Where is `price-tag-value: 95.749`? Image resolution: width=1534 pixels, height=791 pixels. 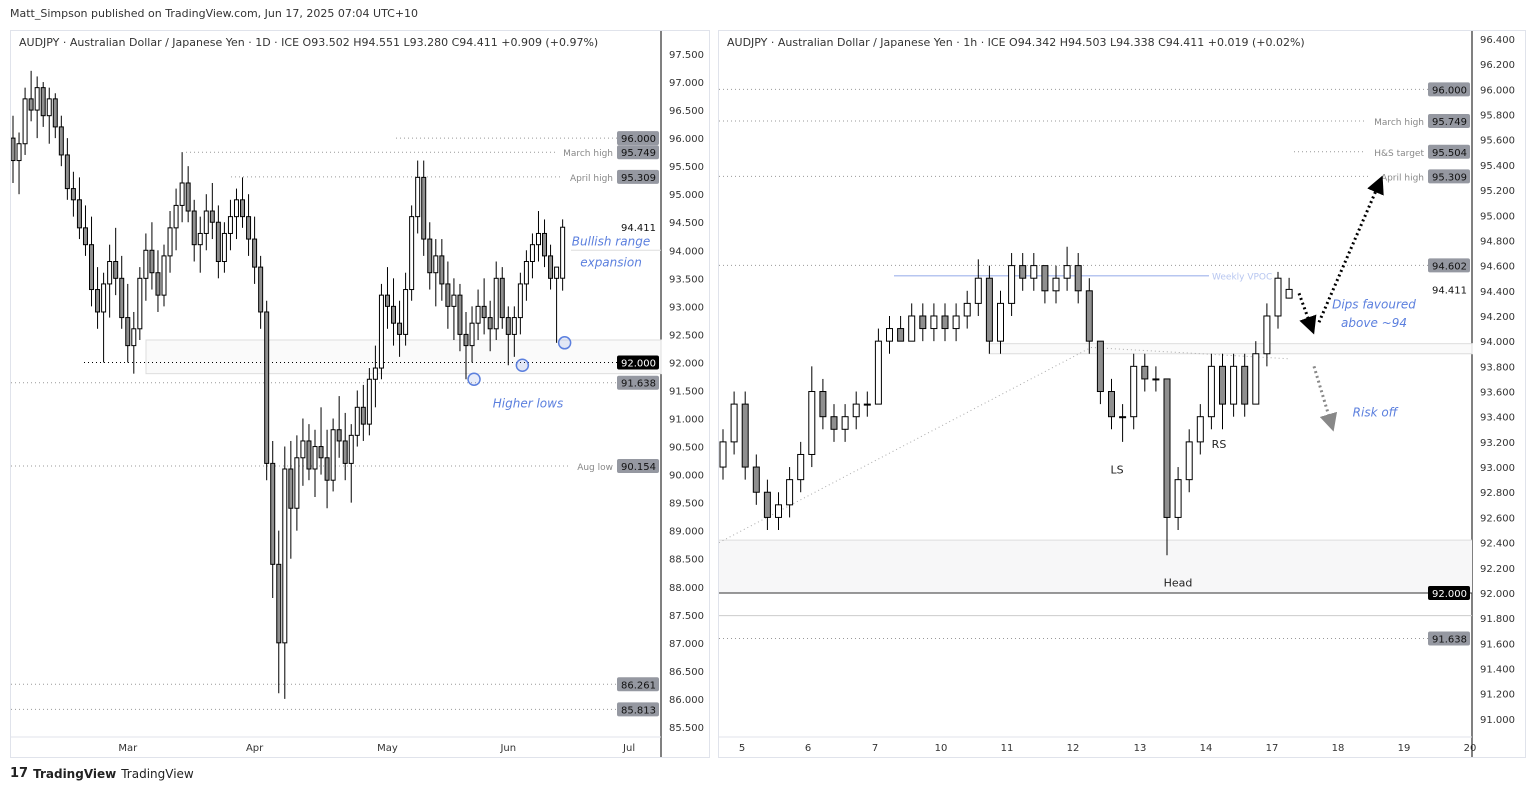
price-tag-value: 95.749 is located at coordinates (638, 153).